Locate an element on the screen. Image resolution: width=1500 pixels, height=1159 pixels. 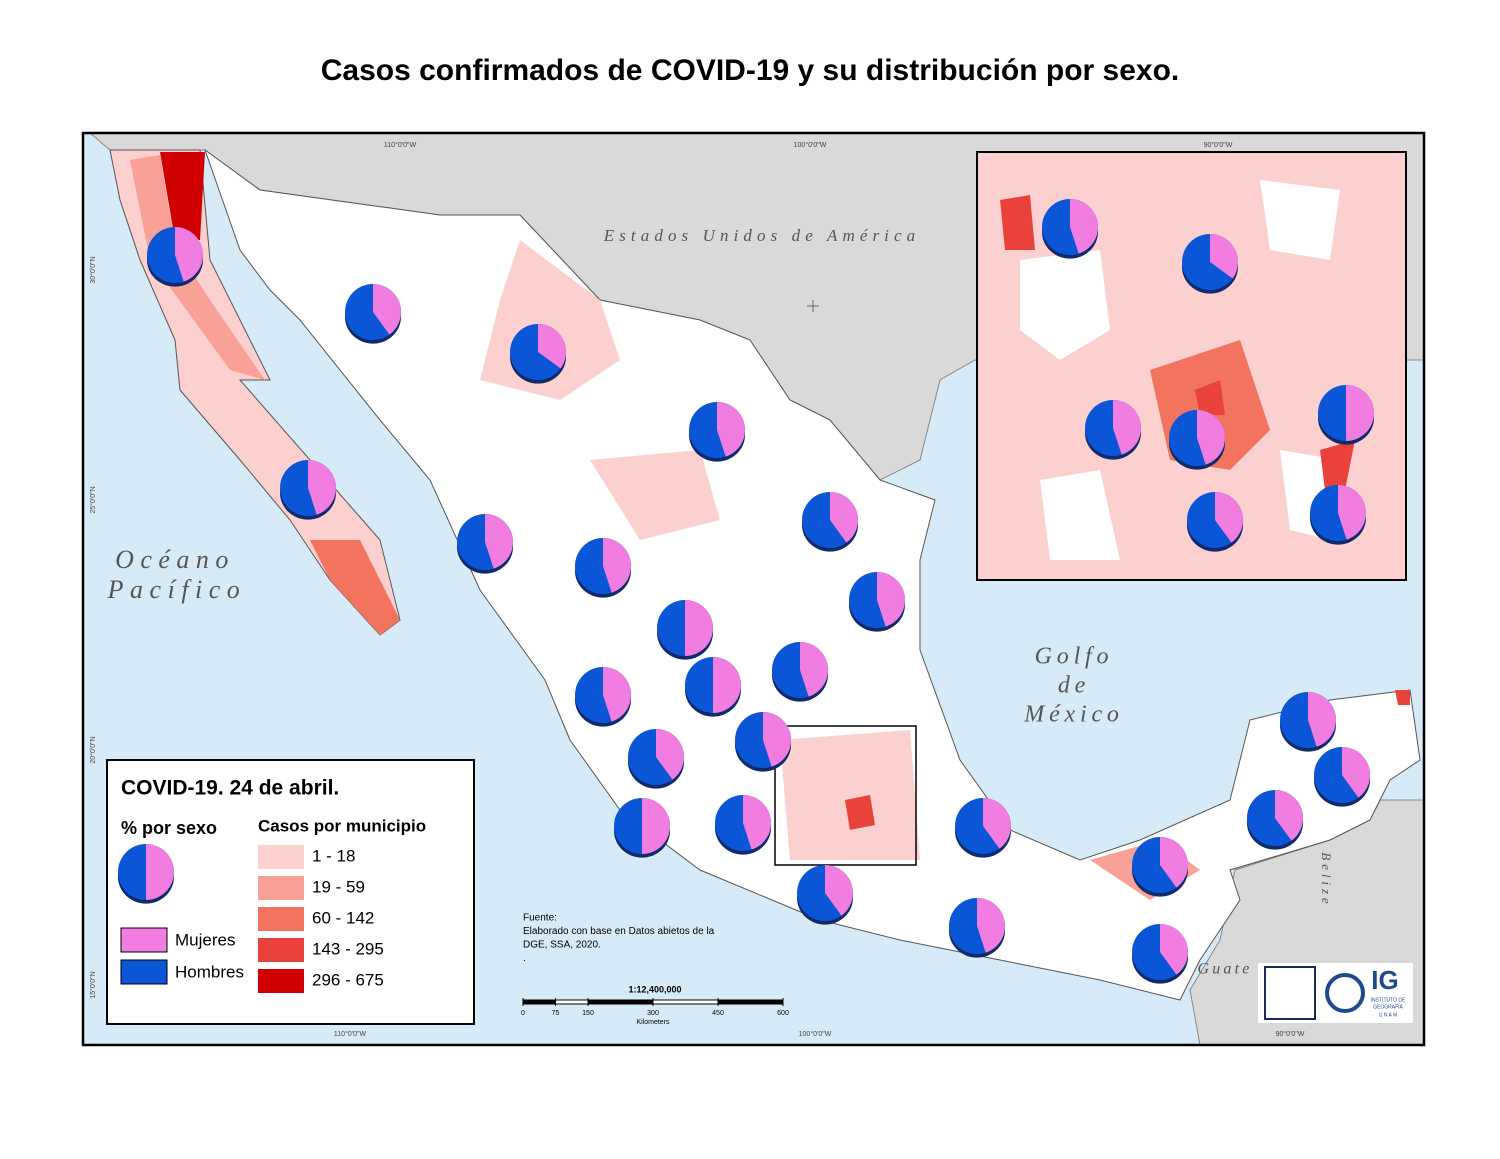
scale-tick-label: 75 is located at coordinates (556, 1013).